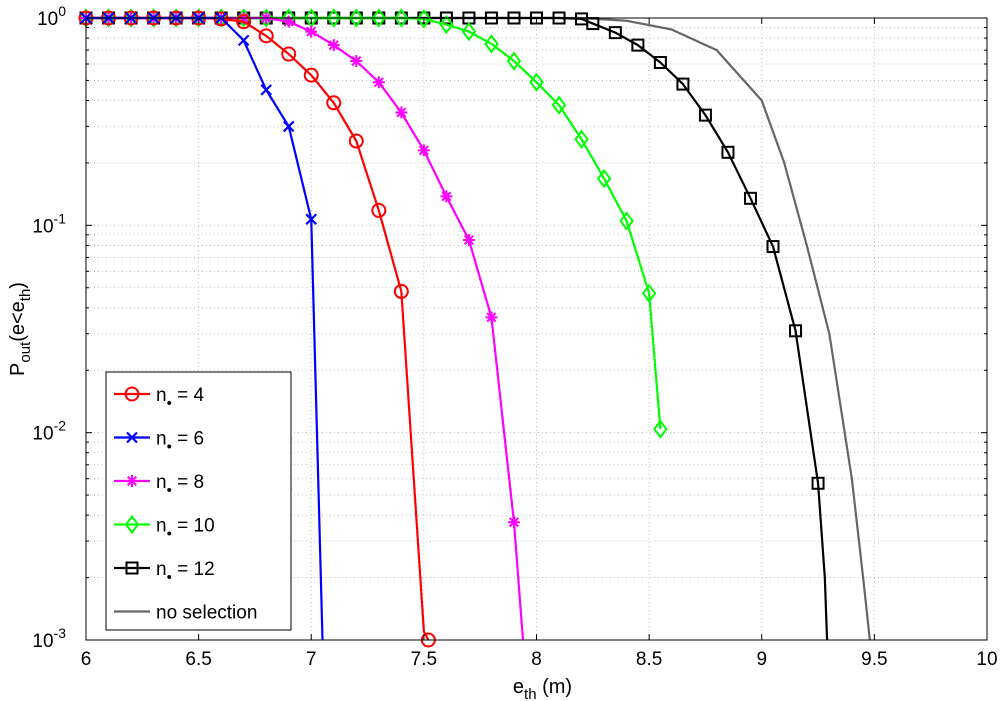 The width and height of the screenshot is (1000, 701). Describe the element at coordinates (761, 659) in the screenshot. I see `x-tick-label: 9` at that location.